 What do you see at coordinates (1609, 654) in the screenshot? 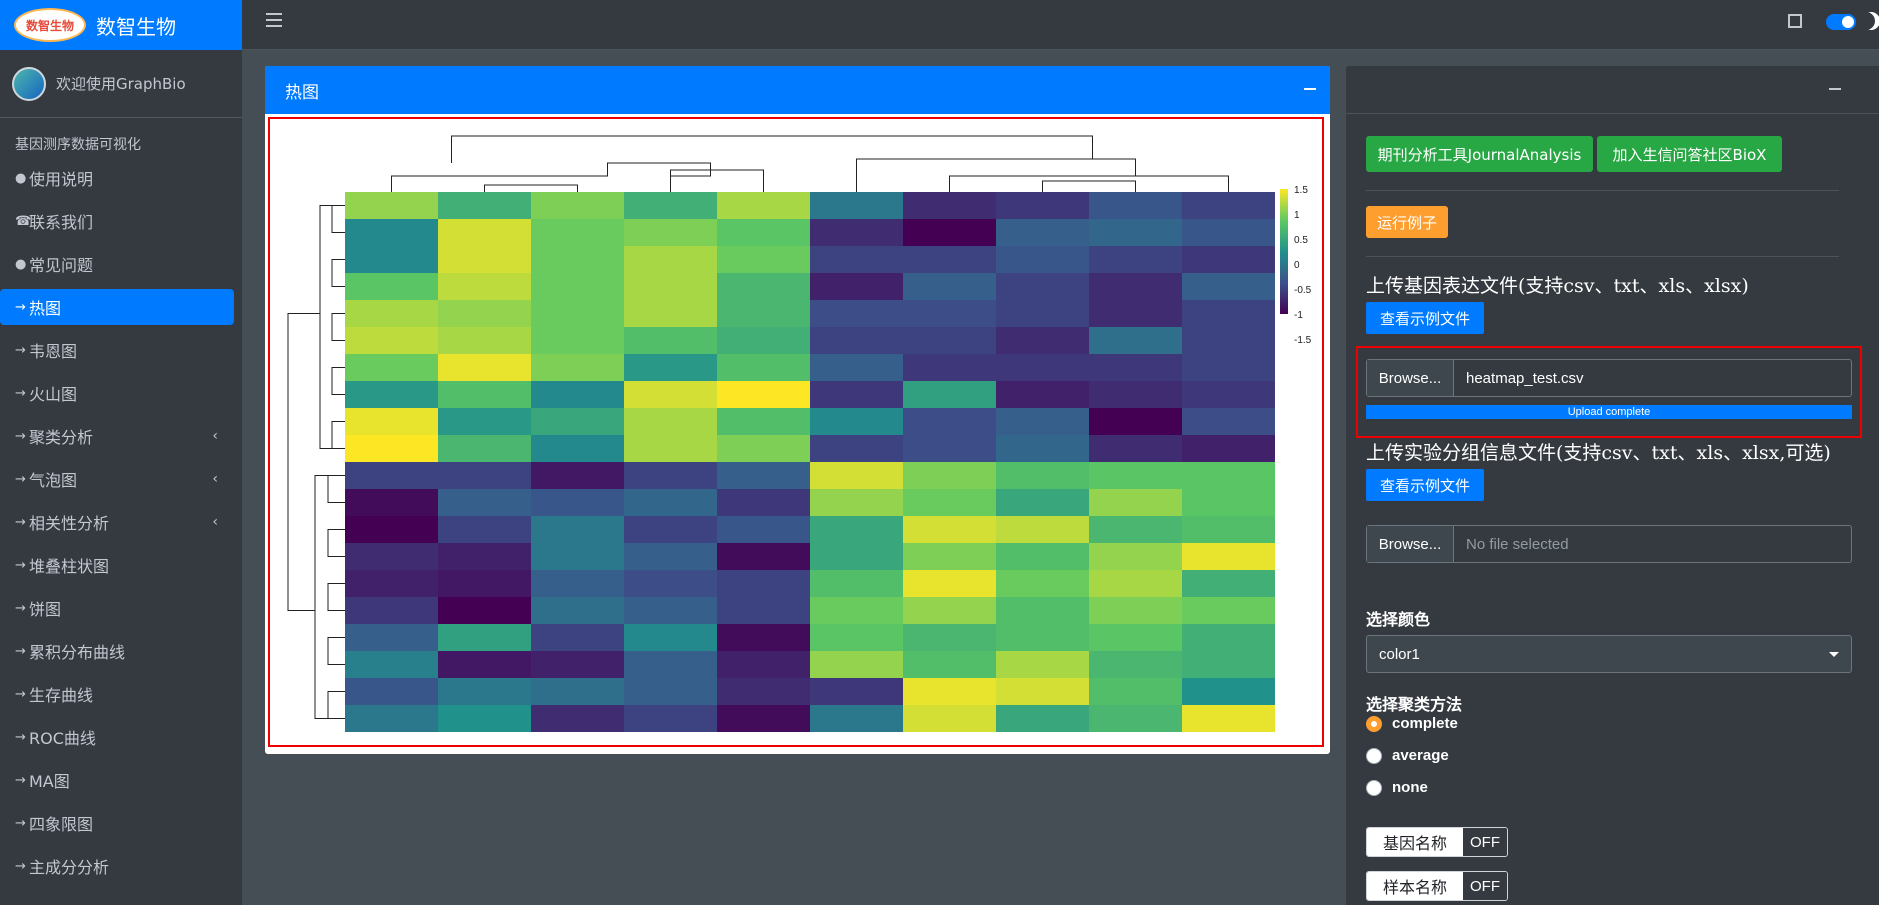
I see `color-select: color1` at bounding box center [1609, 654].